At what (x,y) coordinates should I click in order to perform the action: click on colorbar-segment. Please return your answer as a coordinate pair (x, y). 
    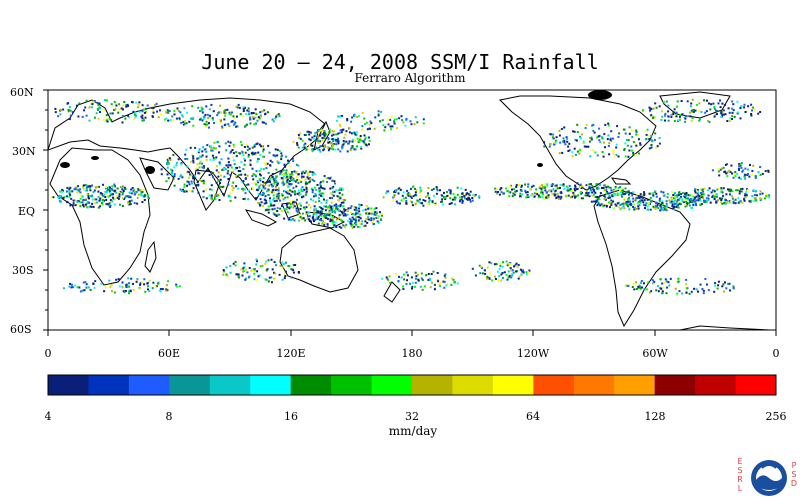
    Looking at the image, I should click on (271, 385).